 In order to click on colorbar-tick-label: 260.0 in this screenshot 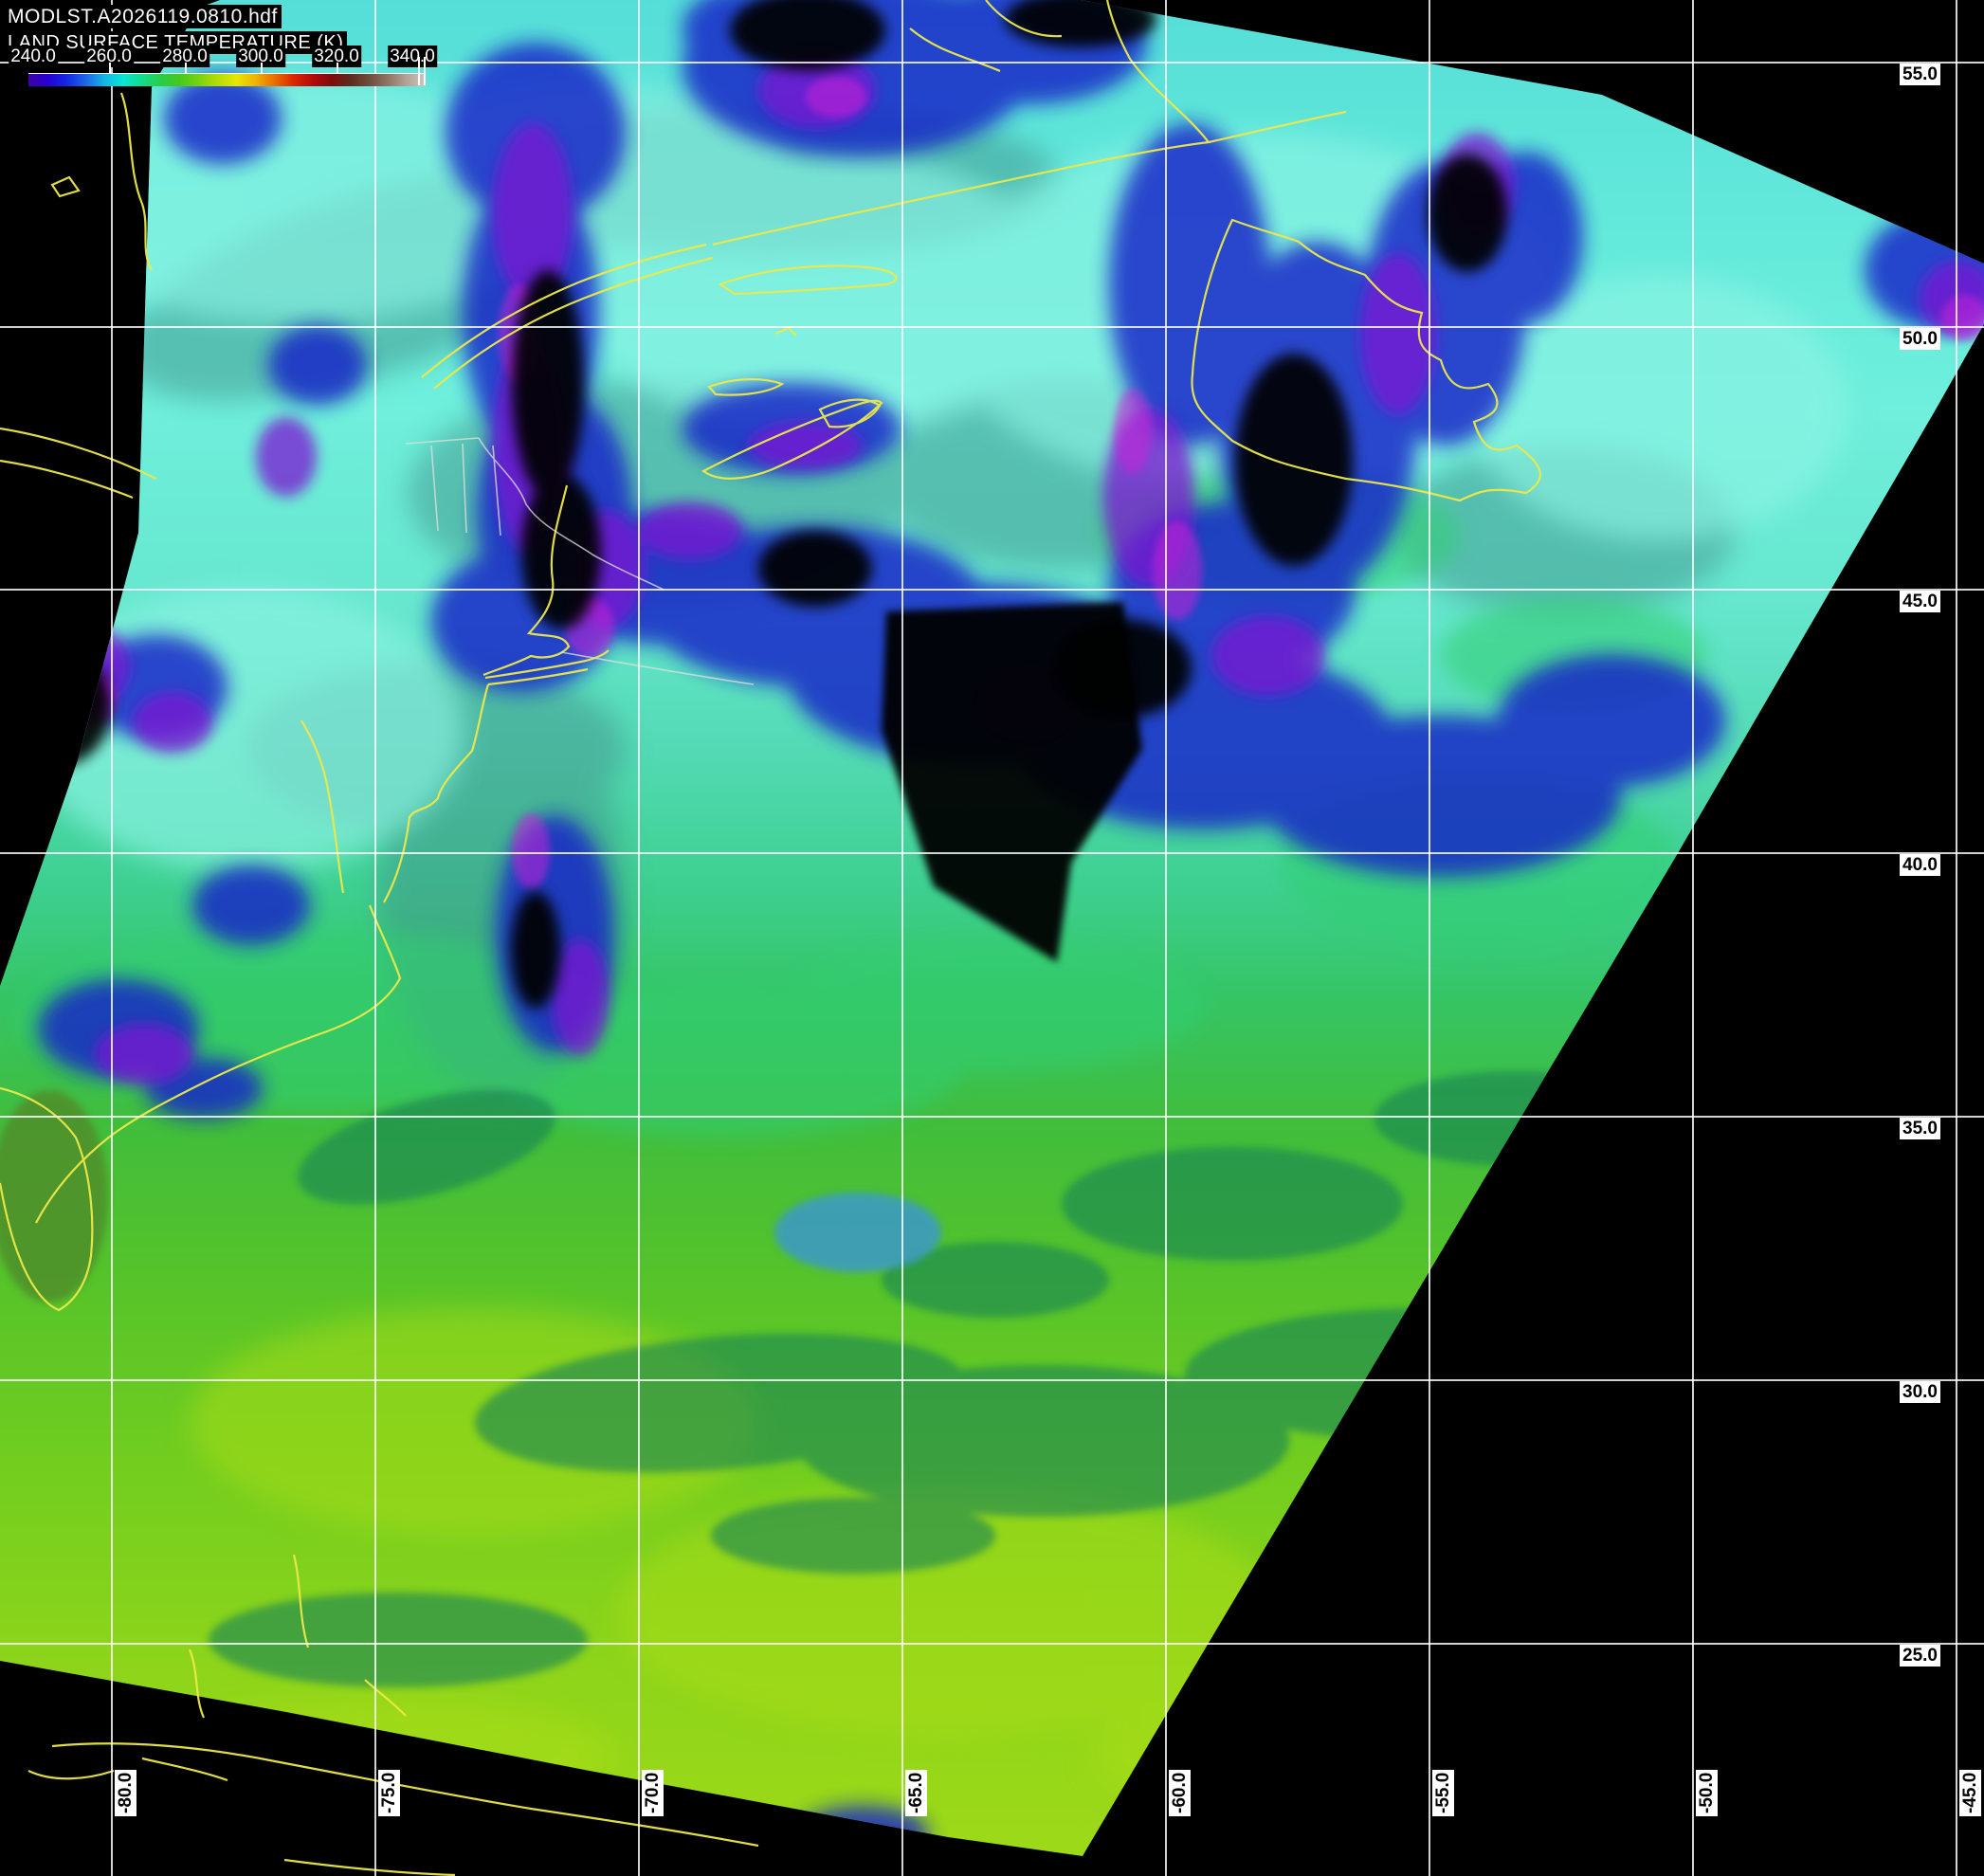, I will do `click(109, 56)`.